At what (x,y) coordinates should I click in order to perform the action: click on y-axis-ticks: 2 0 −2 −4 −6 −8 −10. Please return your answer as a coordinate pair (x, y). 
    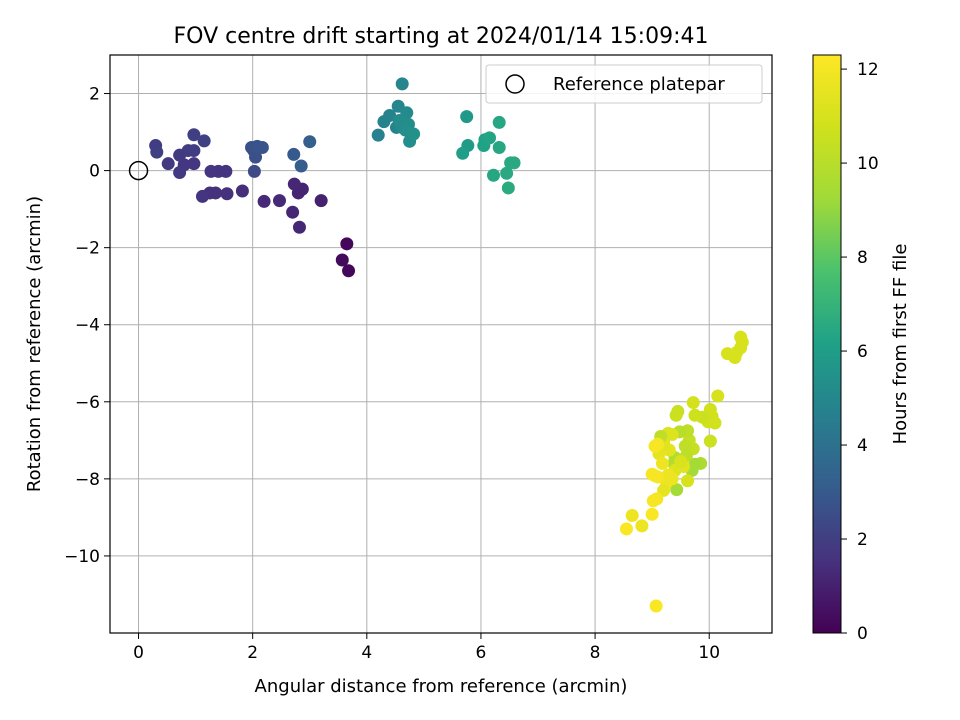
    Looking at the image, I should click on (87, 326).